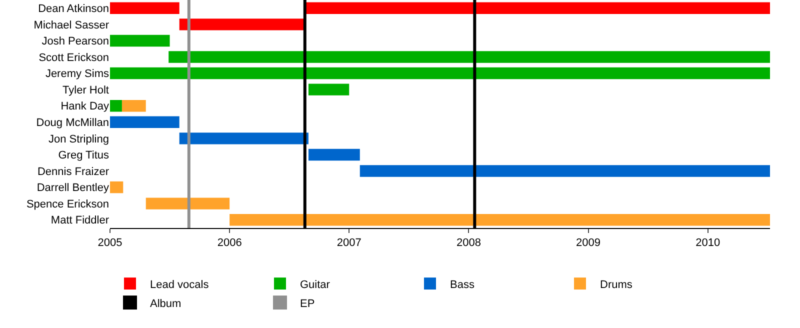  I want to click on y-tick-label: Greg Titus, so click(84, 156).